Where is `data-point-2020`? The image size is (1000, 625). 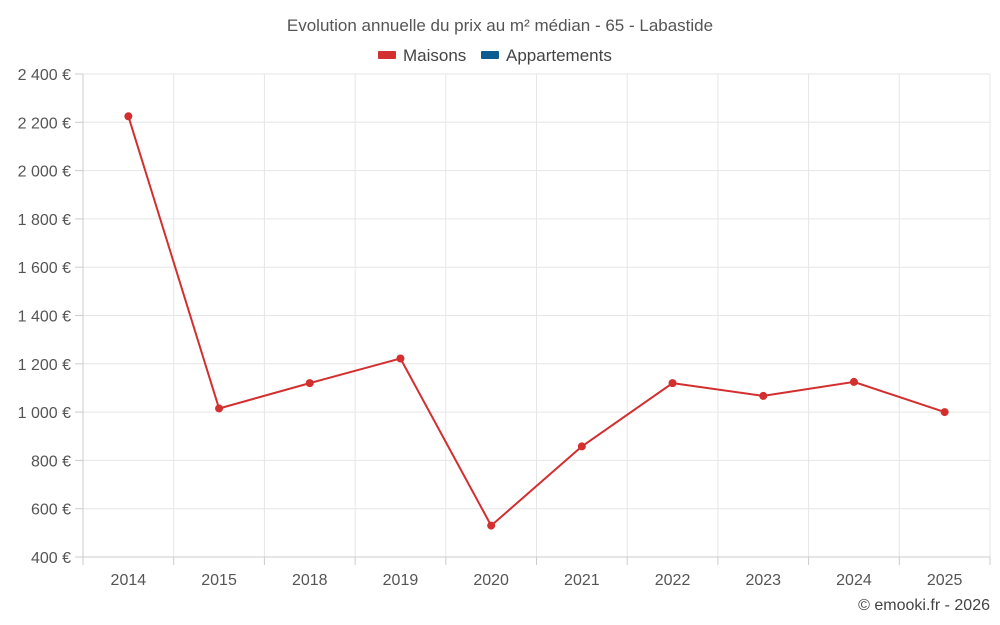 data-point-2020 is located at coordinates (491, 525).